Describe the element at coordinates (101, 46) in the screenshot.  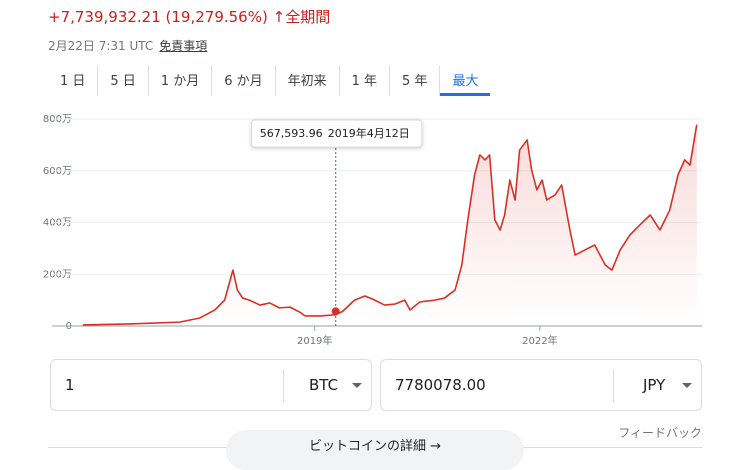
I see `timestamp: 2月22日 7:31 UTC` at that location.